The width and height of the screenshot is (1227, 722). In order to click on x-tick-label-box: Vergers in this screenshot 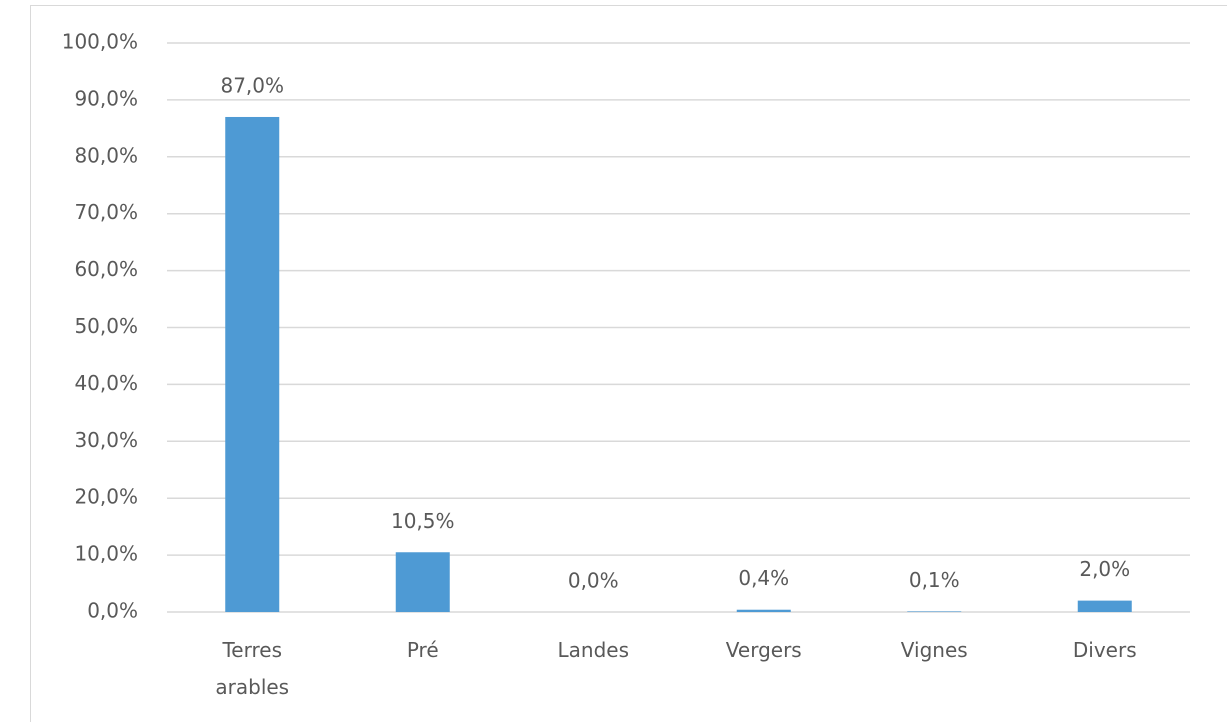, I will do `click(763, 650)`.